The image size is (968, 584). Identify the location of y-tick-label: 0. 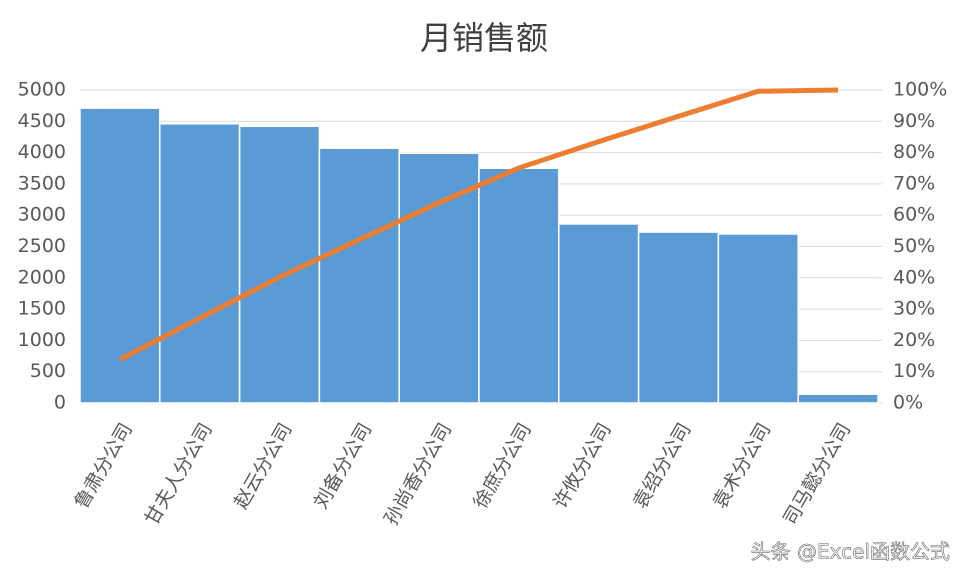
(60, 403).